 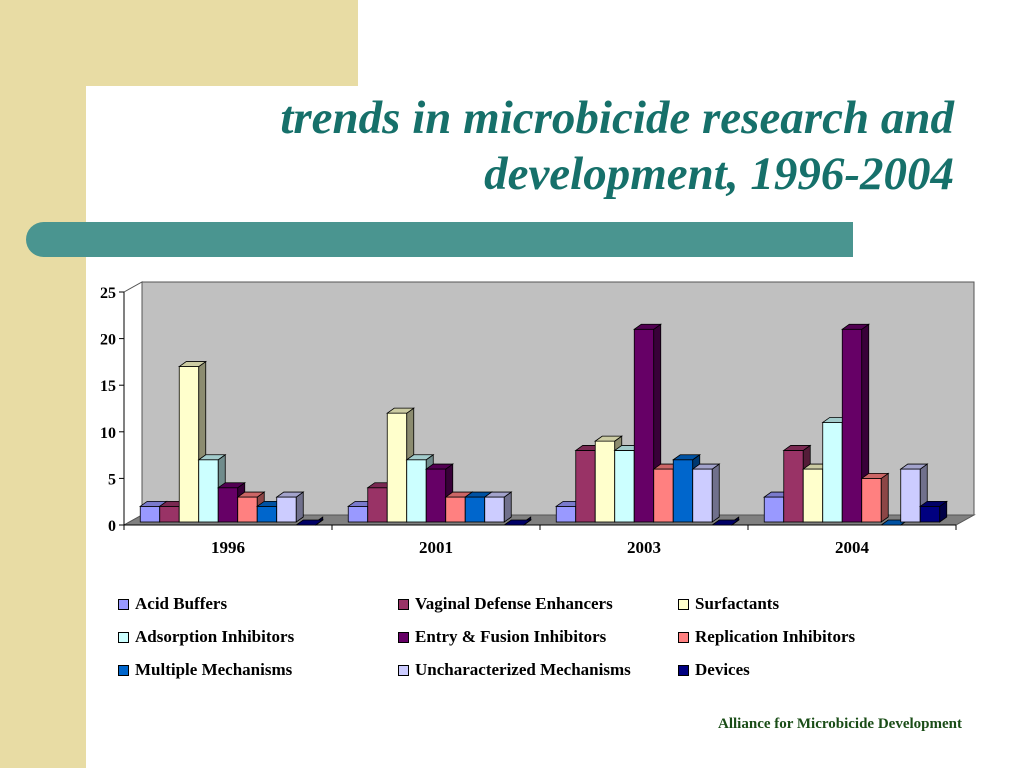 I want to click on legend-label: Vaginal Defense Enhancers, so click(x=514, y=603).